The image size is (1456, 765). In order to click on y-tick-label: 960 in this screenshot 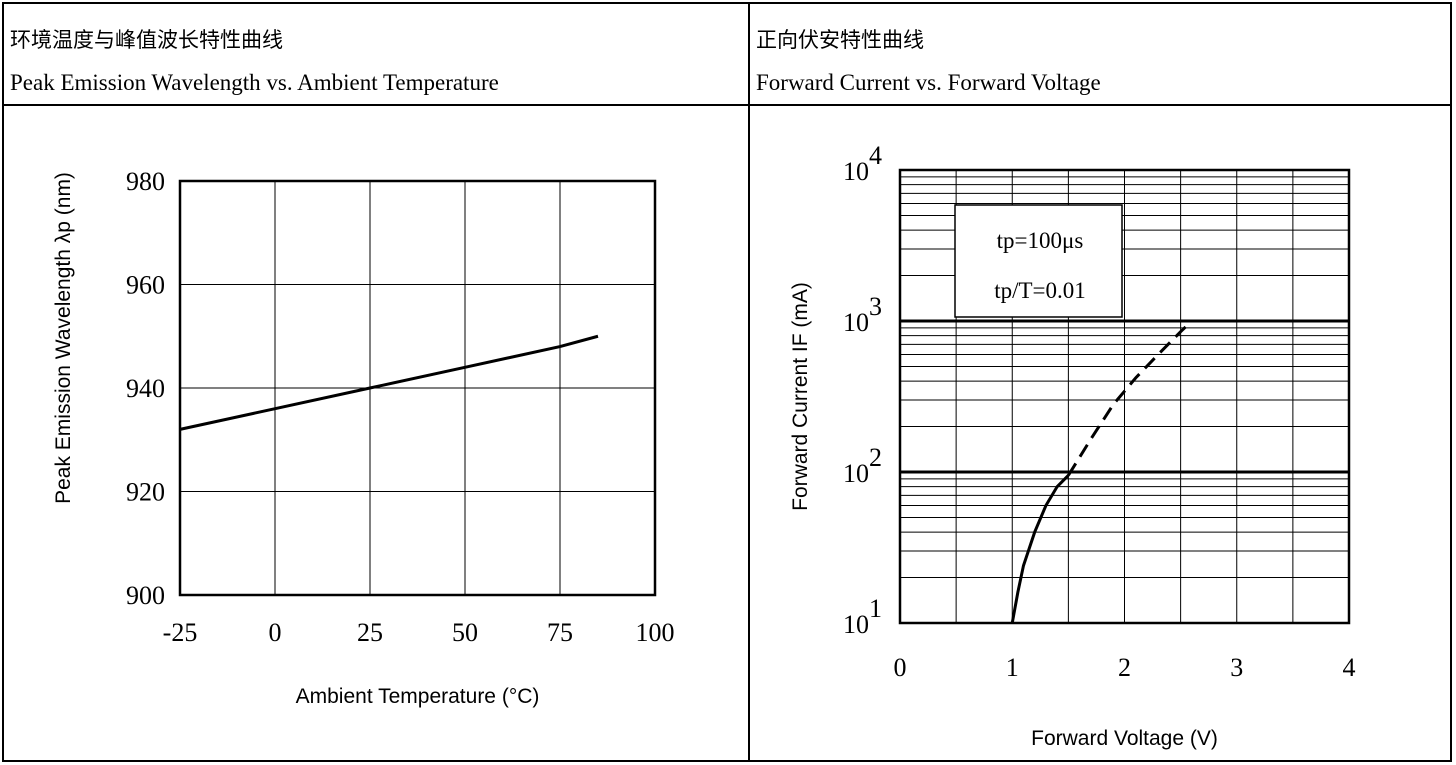, I will do `click(145, 285)`.